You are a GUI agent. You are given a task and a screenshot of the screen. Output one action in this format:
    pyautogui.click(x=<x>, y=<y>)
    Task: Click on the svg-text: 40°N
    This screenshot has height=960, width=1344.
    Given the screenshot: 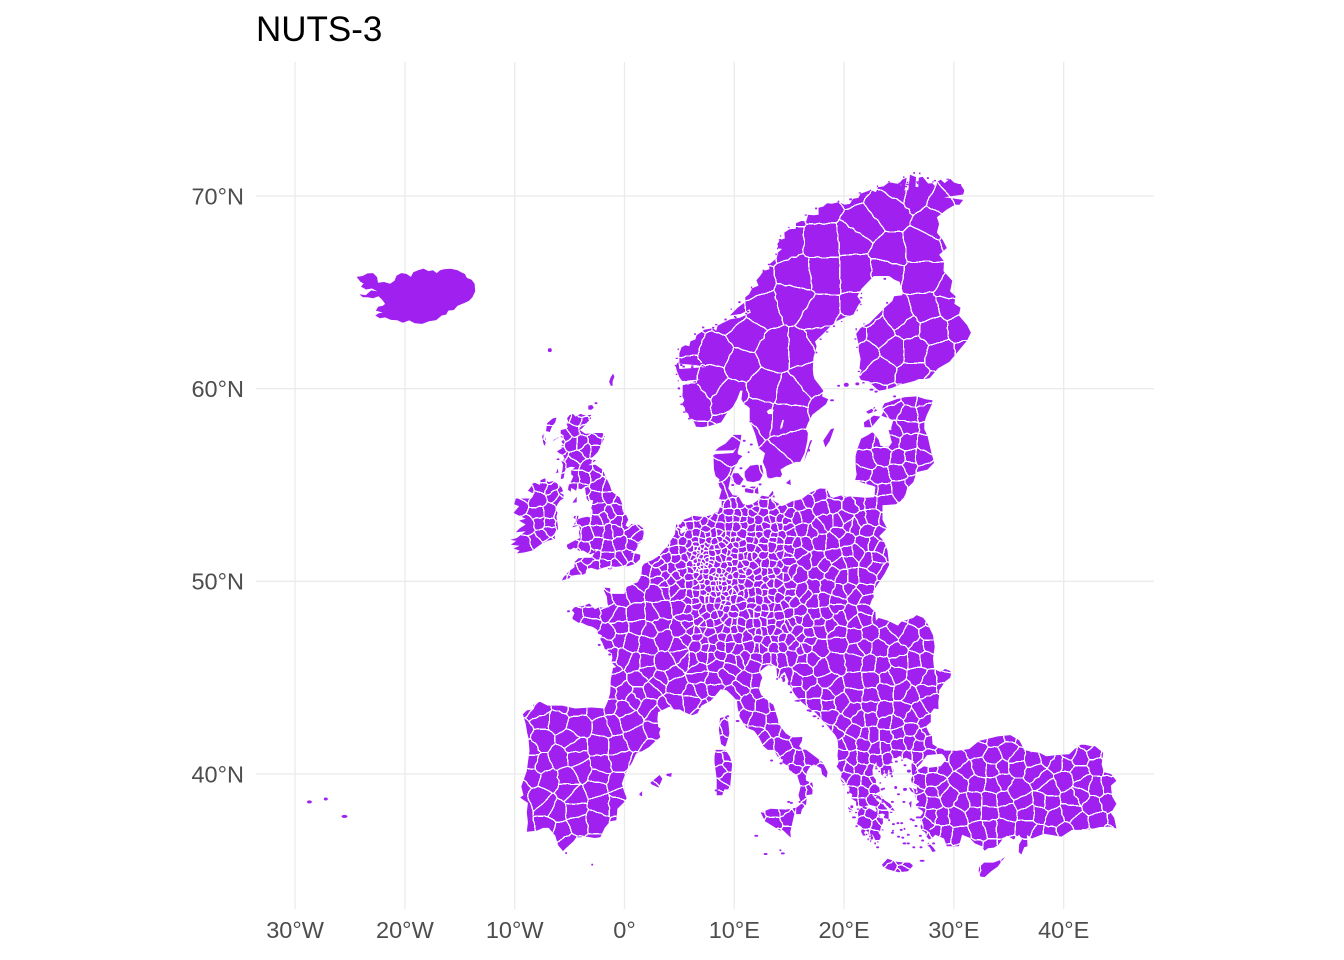 What is the action you would take?
    pyautogui.click(x=217, y=774)
    